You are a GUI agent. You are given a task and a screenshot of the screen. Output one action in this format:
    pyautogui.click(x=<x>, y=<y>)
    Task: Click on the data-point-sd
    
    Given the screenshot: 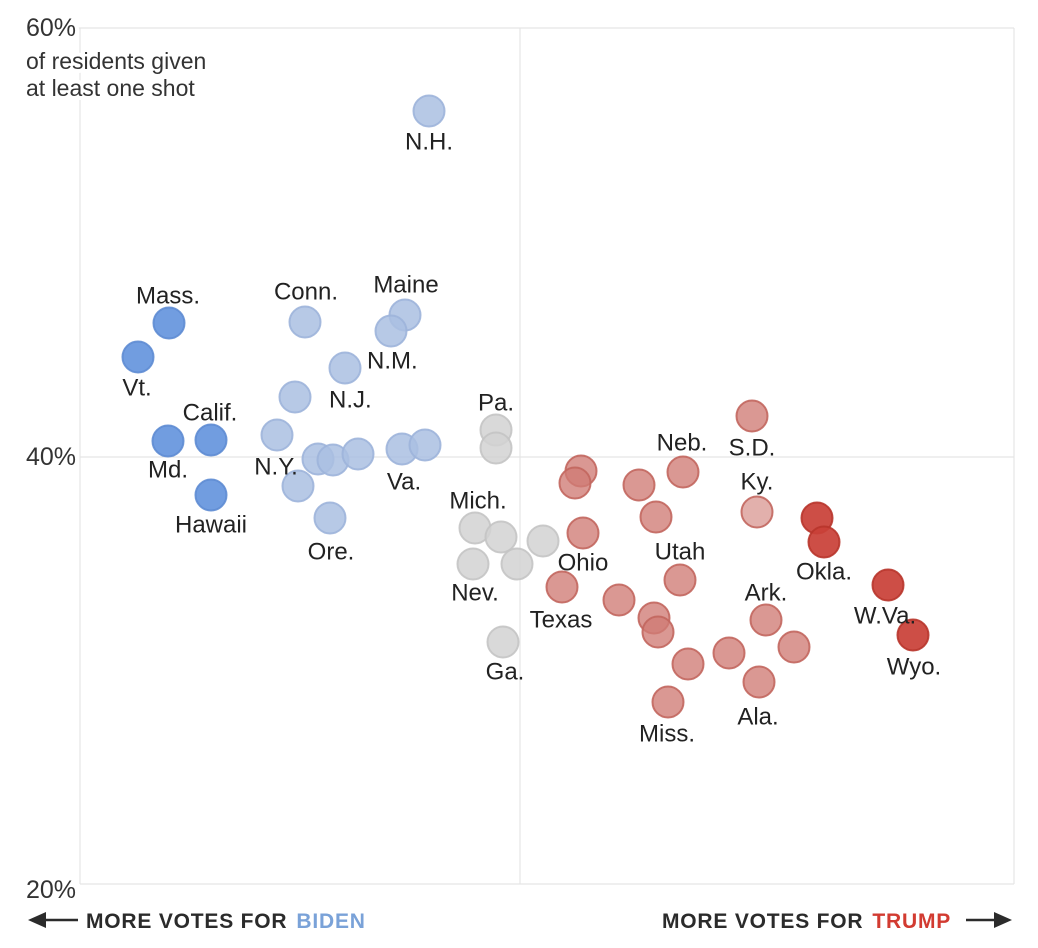 What is the action you would take?
    pyautogui.click(x=752, y=416)
    